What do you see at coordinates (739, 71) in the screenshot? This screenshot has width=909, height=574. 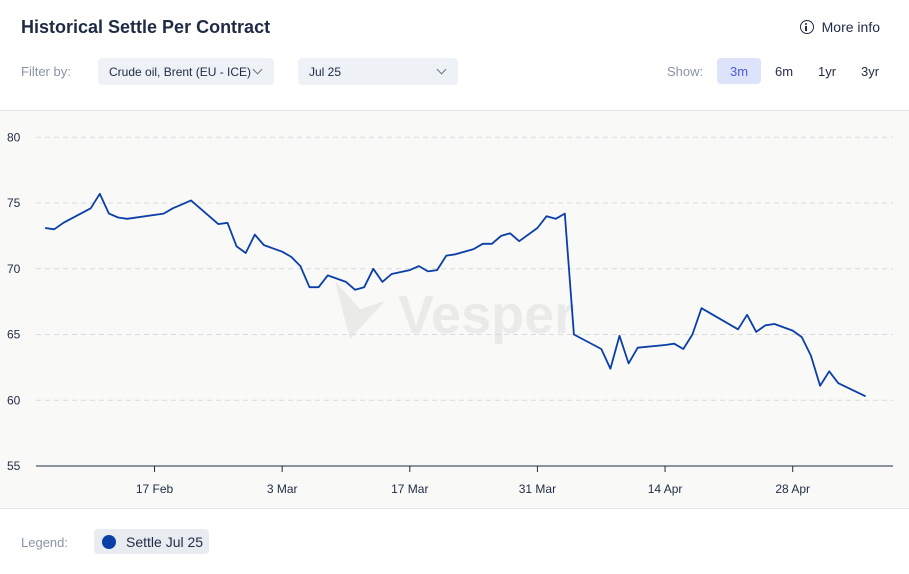 I see `range-button-3m: 3m` at bounding box center [739, 71].